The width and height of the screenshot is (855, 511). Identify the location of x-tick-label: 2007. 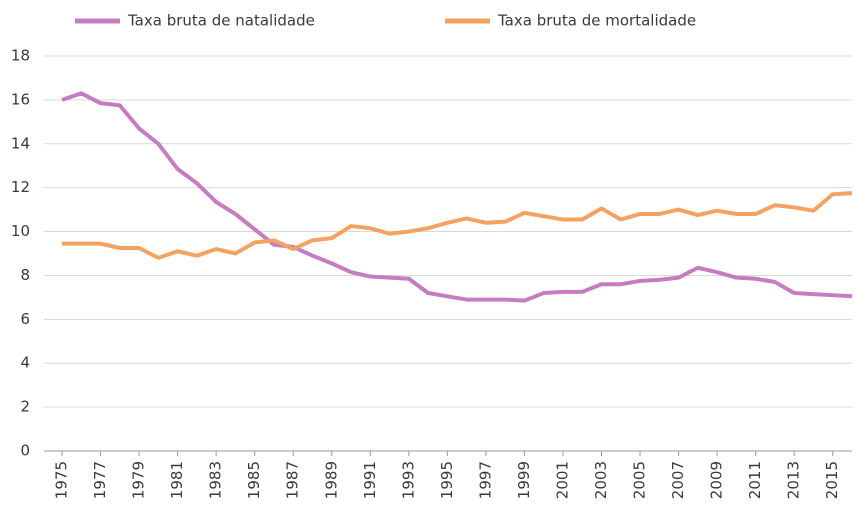
(678, 480).